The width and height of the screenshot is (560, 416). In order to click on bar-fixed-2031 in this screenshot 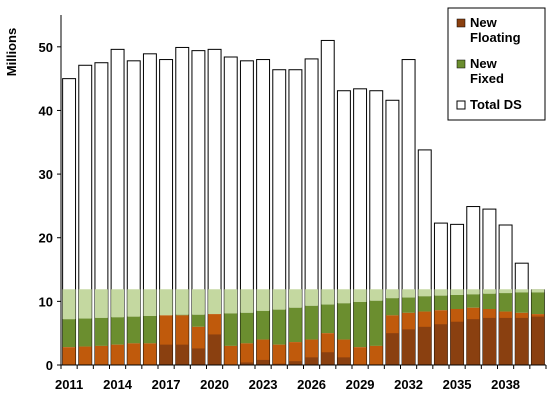, I will do `click(392, 307)`.